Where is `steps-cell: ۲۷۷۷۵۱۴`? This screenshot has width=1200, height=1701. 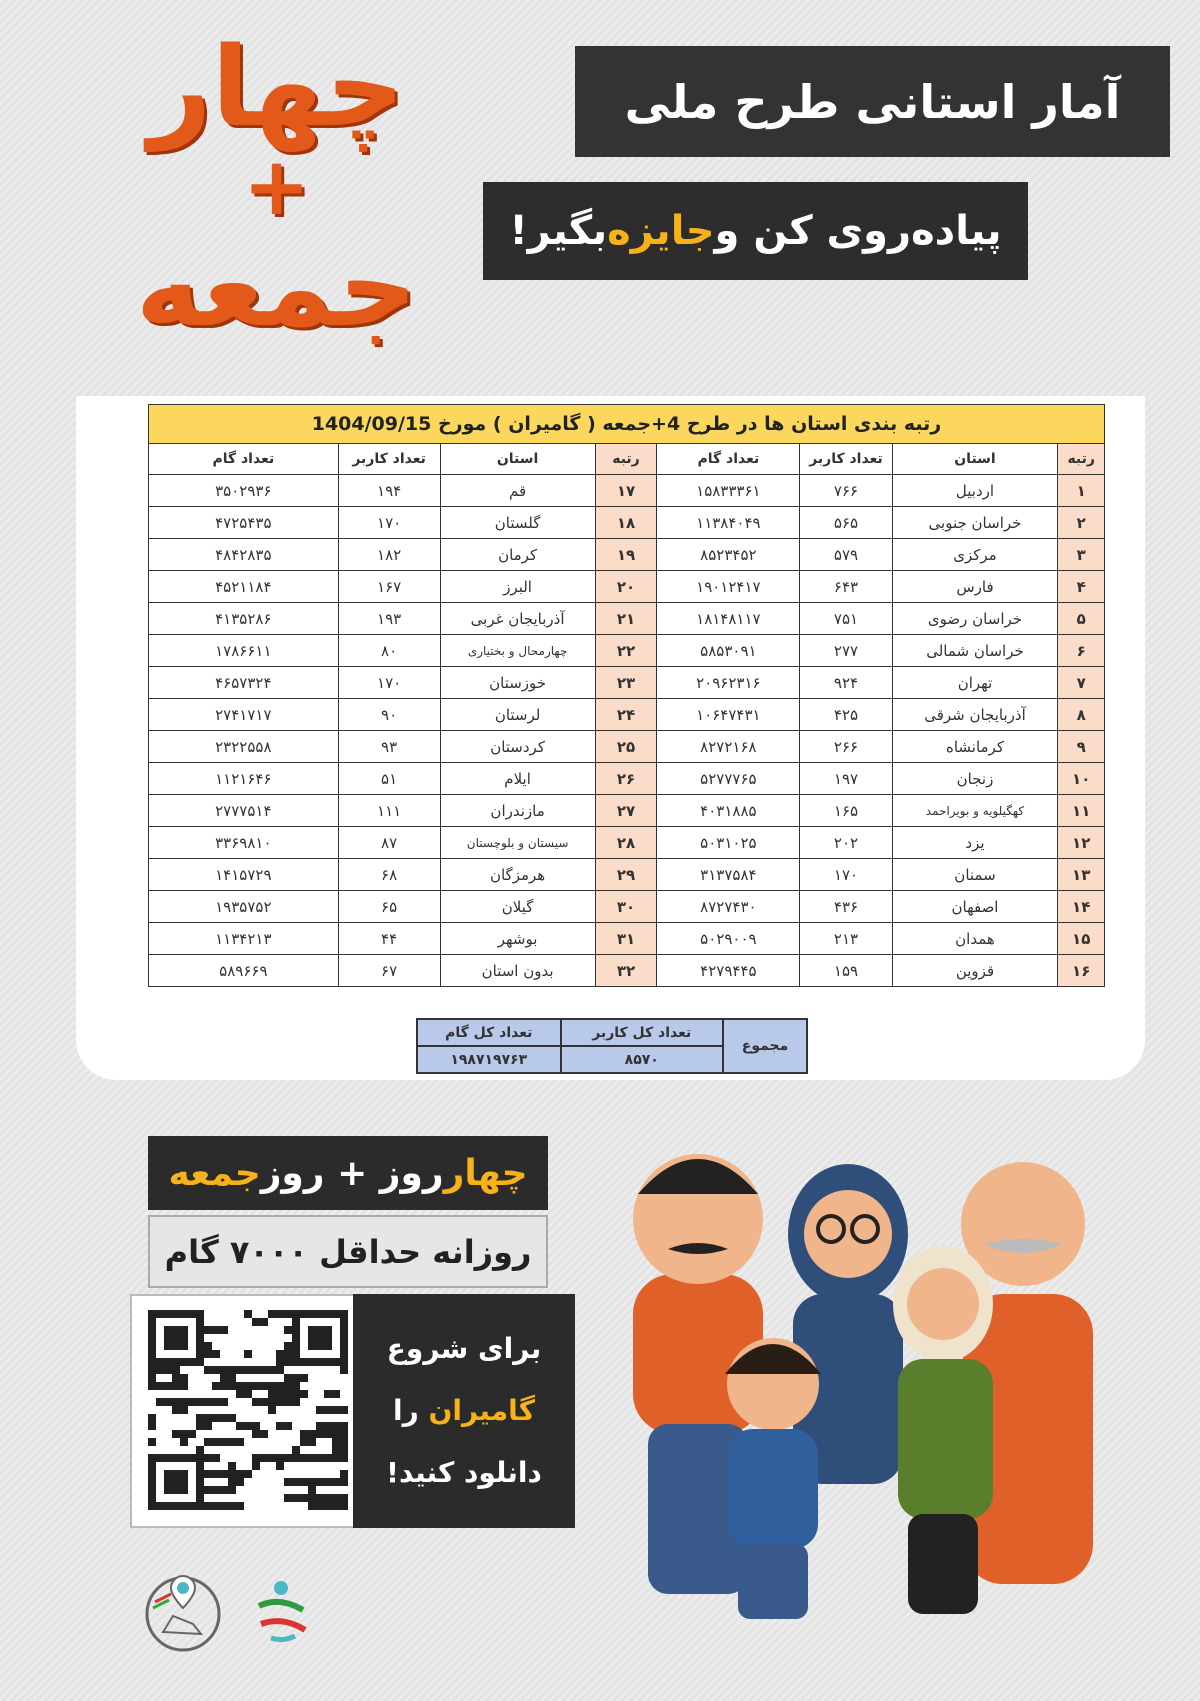 steps-cell: ۲۷۷۷۵۱۴ is located at coordinates (243, 810).